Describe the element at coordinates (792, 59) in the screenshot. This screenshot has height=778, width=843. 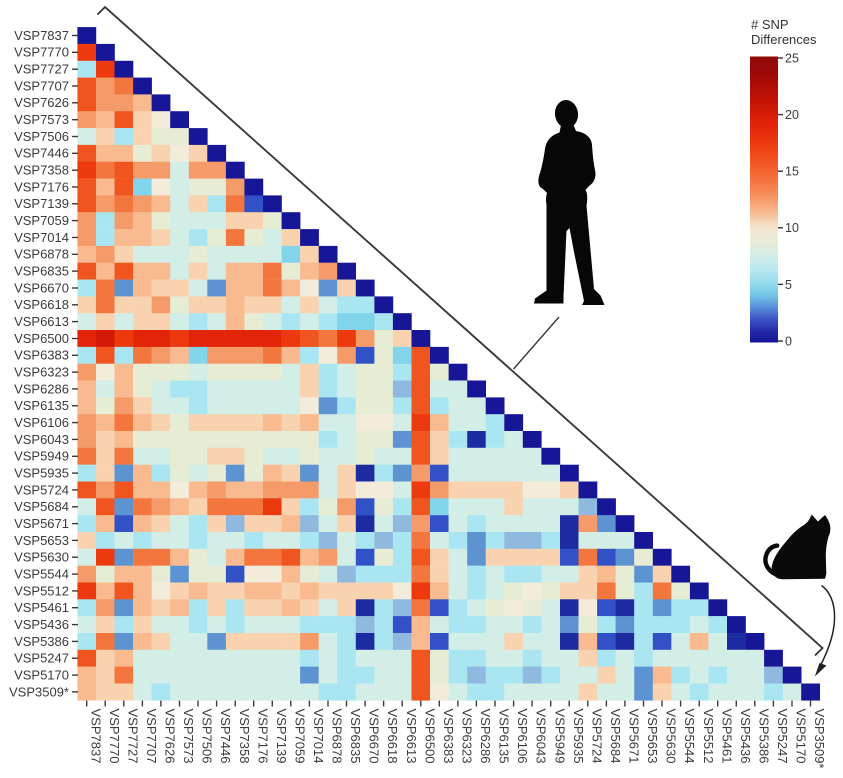
I see `svg-text: 25` at that location.